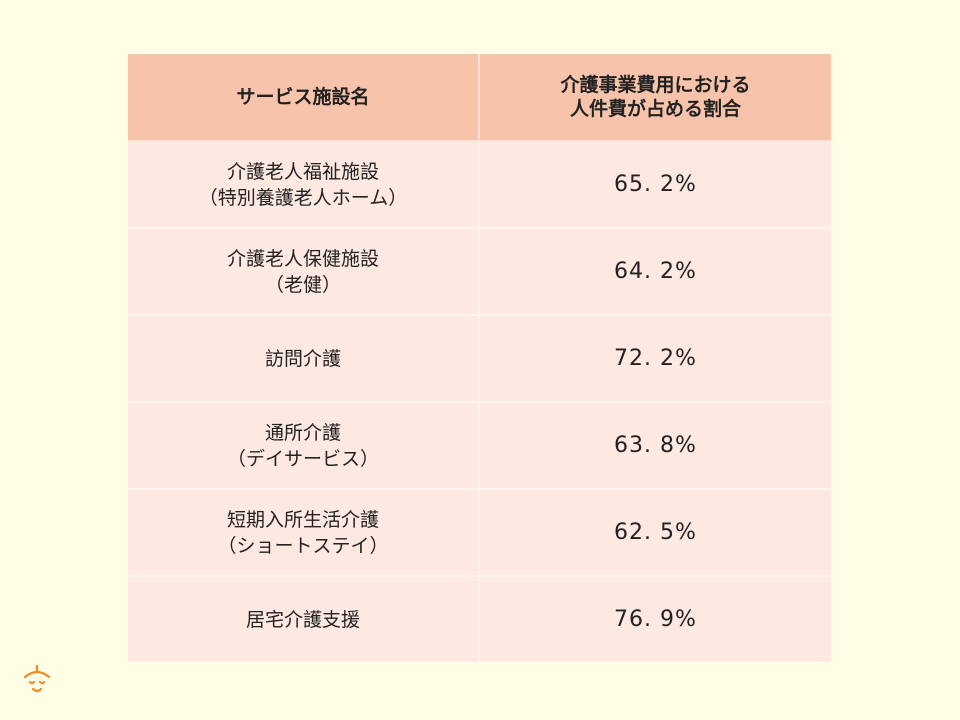  Describe the element at coordinates (655, 533) in the screenshot. I see `ratio-value-cell: 62. 5%` at that location.